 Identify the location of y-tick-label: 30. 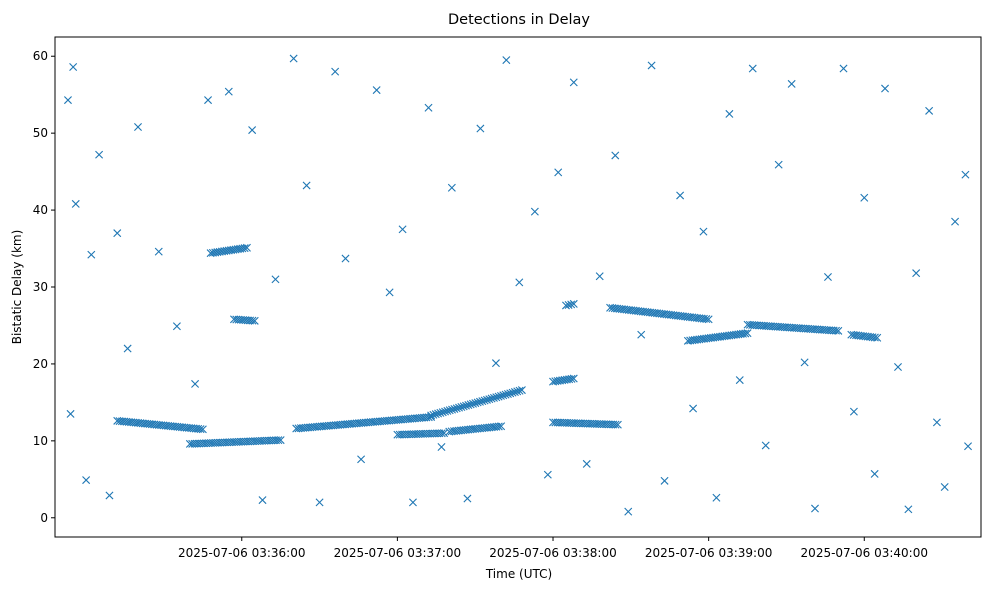
(40, 287).